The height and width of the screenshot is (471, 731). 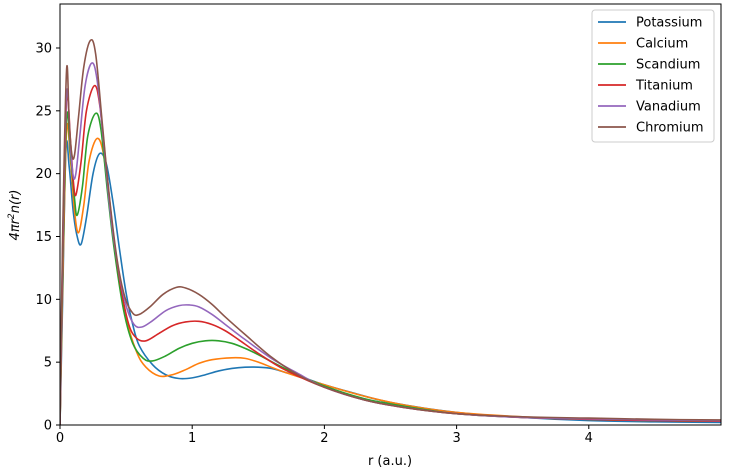 What do you see at coordinates (43, 48) in the screenshot?
I see `y-tick-label: 30` at bounding box center [43, 48].